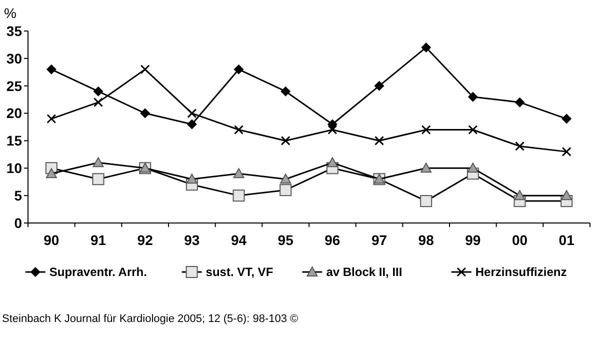 The image size is (600, 344). Describe the element at coordinates (14, 140) in the screenshot. I see `y-tick-label: 15` at that location.